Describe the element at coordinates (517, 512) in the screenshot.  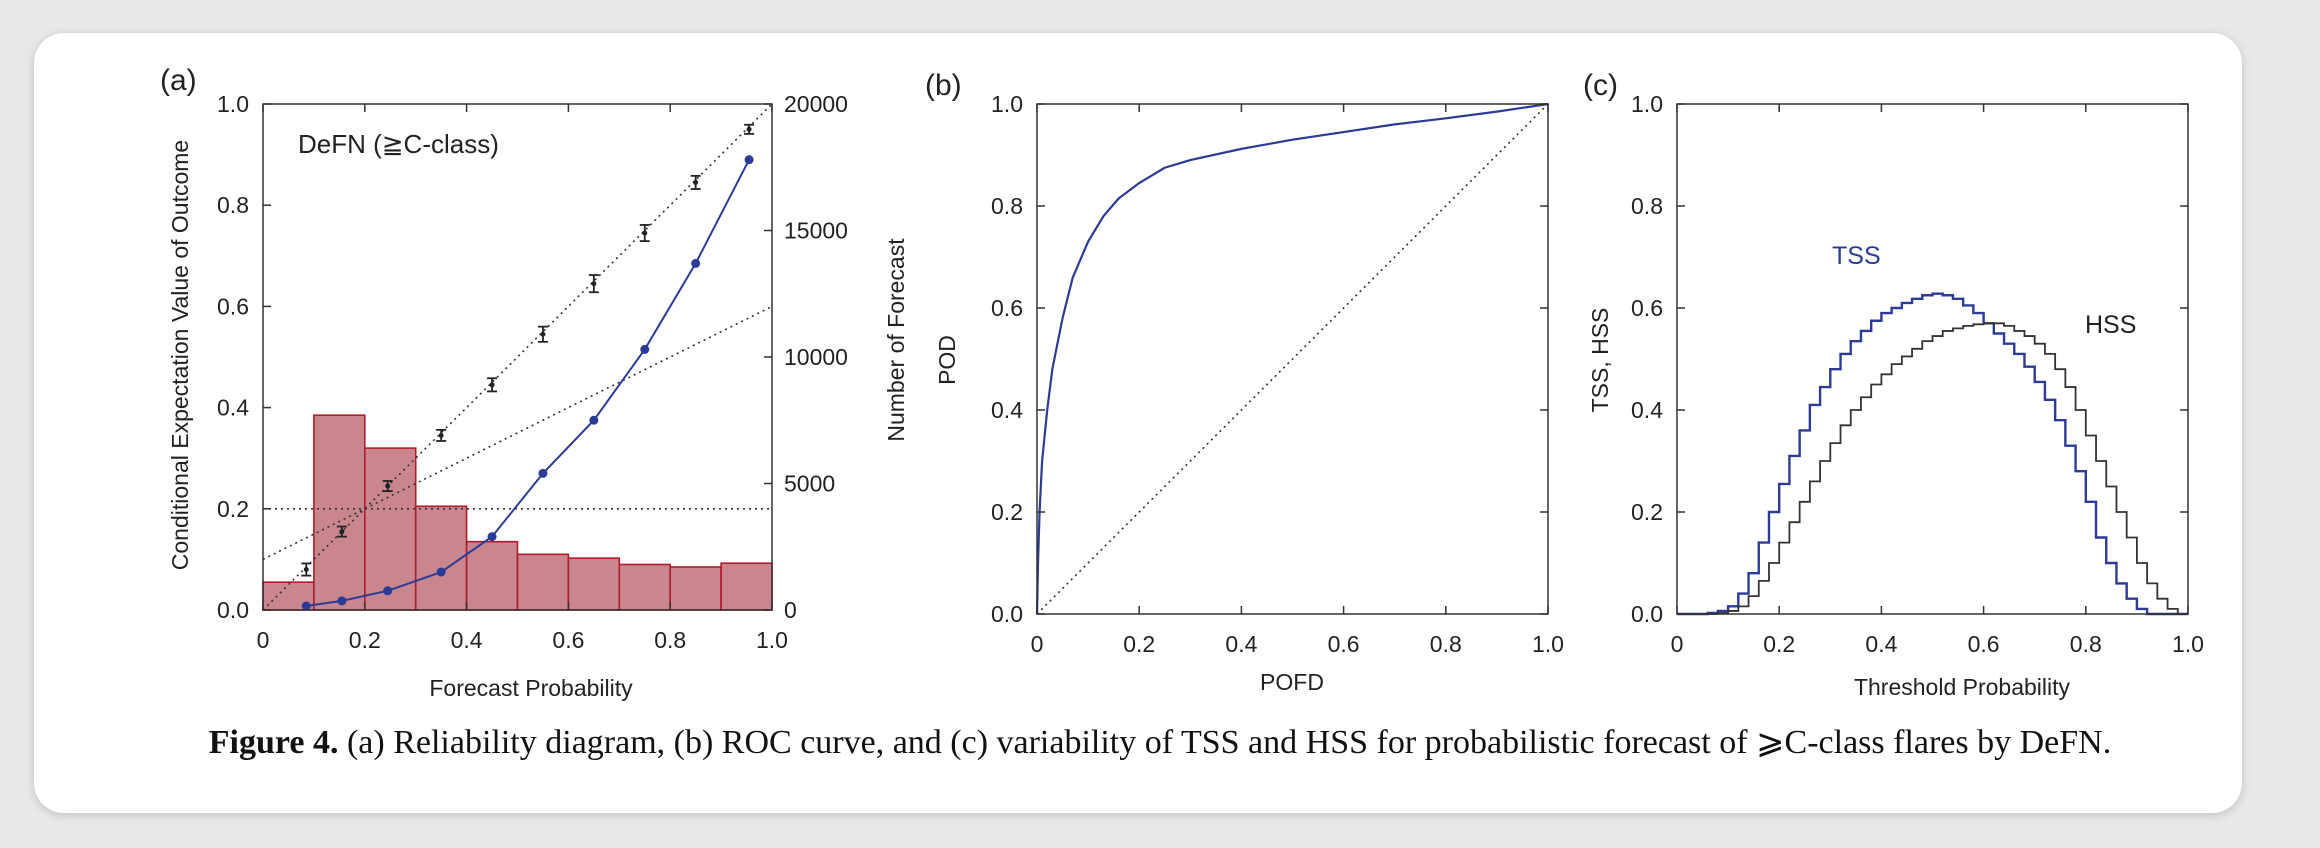
I see `histogram` at that location.